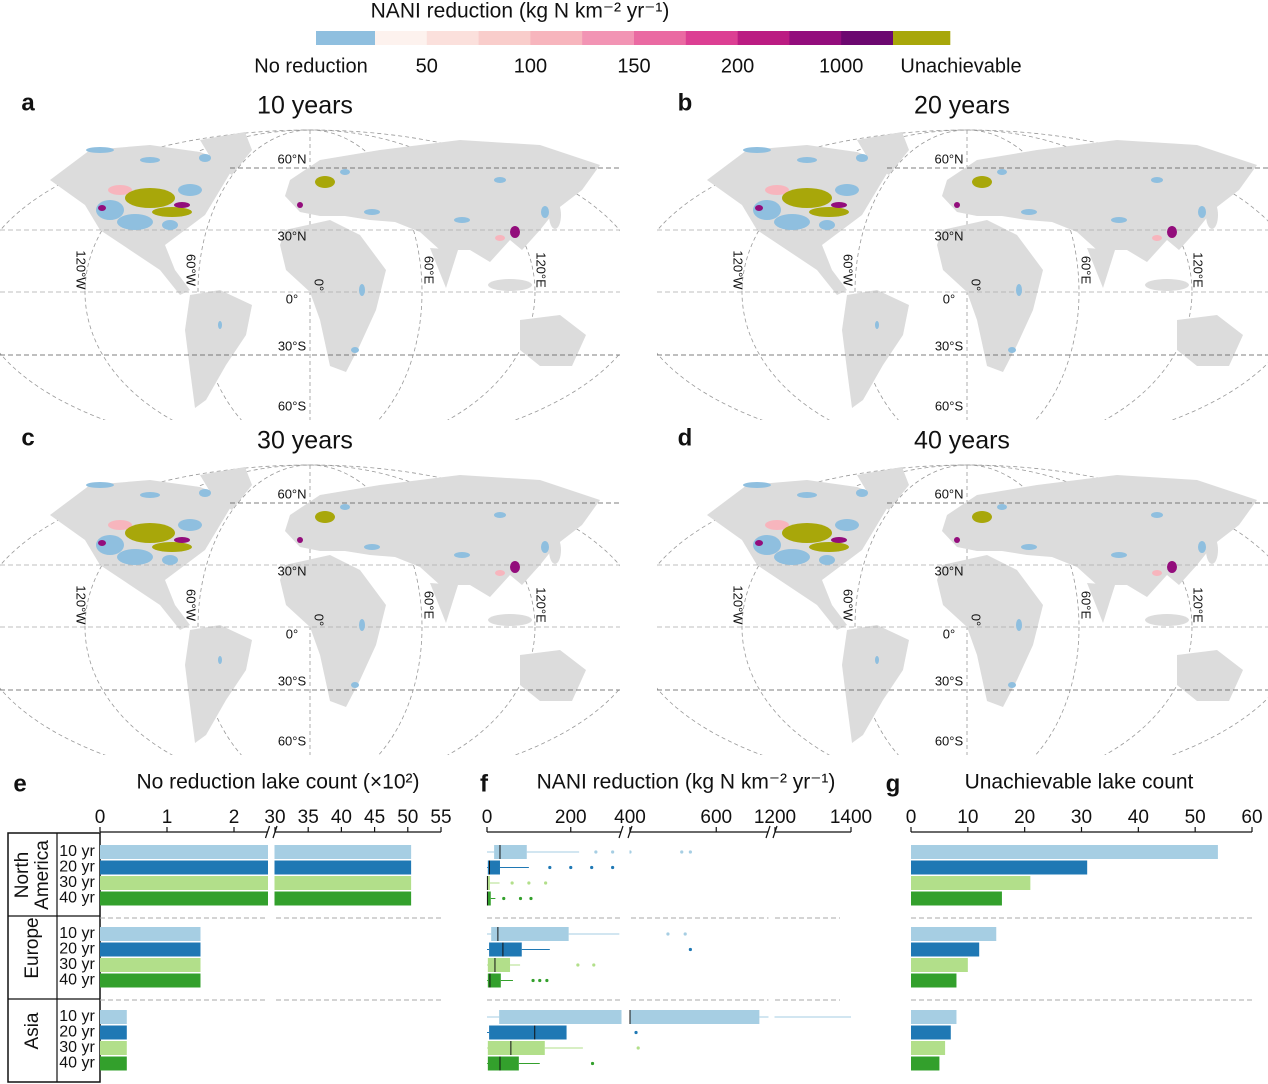  What do you see at coordinates (305, 441) in the screenshot?
I see `map-title: 30 years` at bounding box center [305, 441].